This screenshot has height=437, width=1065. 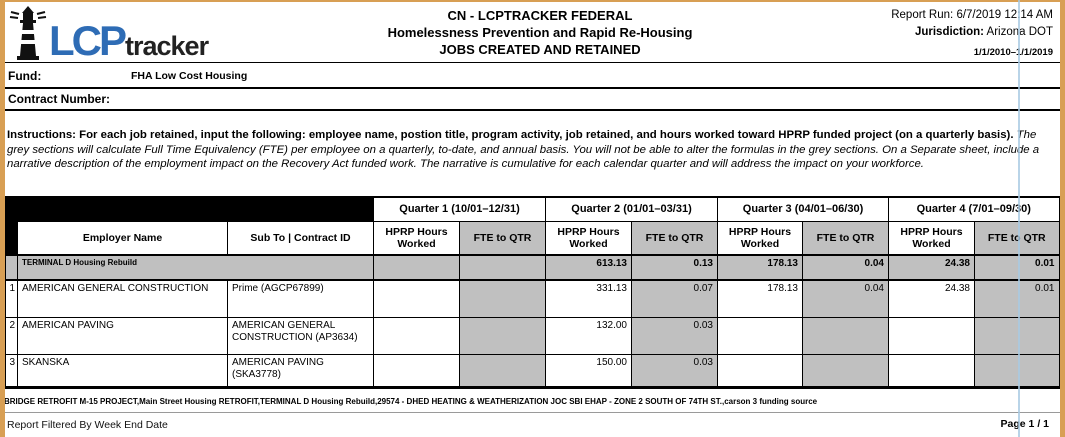 What do you see at coordinates (11, 267) in the screenshot?
I see `summary-num-cell` at bounding box center [11, 267].